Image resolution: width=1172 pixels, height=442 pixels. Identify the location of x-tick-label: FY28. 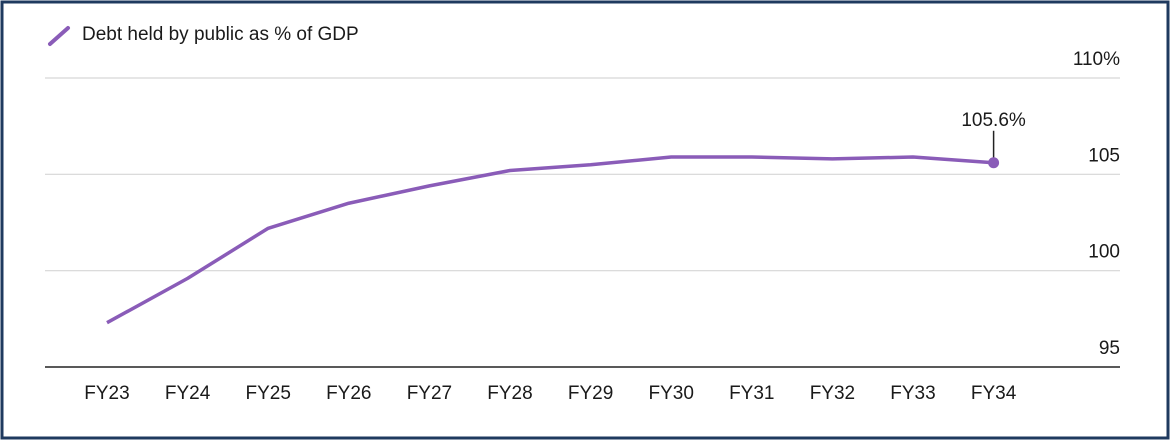
(509, 393).